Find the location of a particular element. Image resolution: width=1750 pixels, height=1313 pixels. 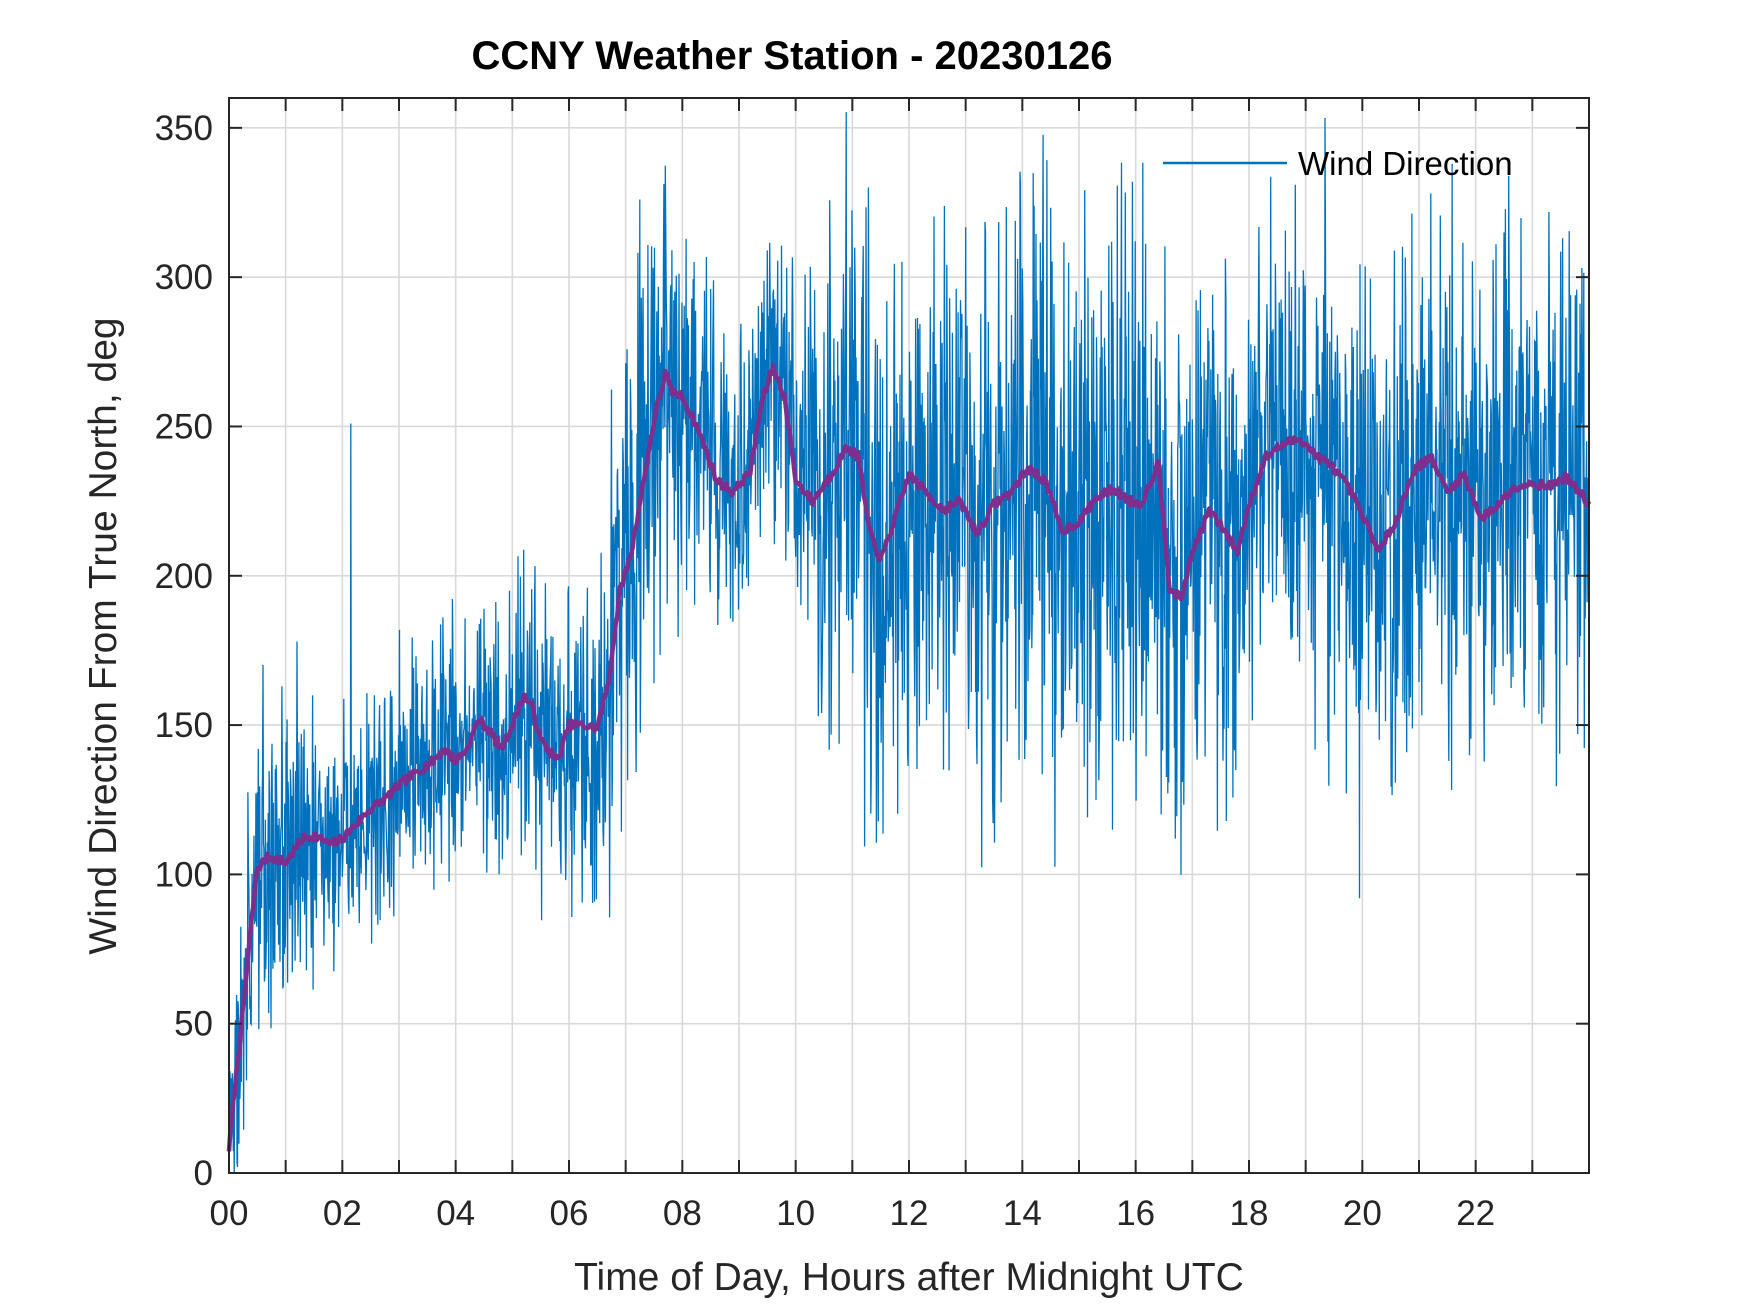

x-tick-label: 10 is located at coordinates (795, 1213).